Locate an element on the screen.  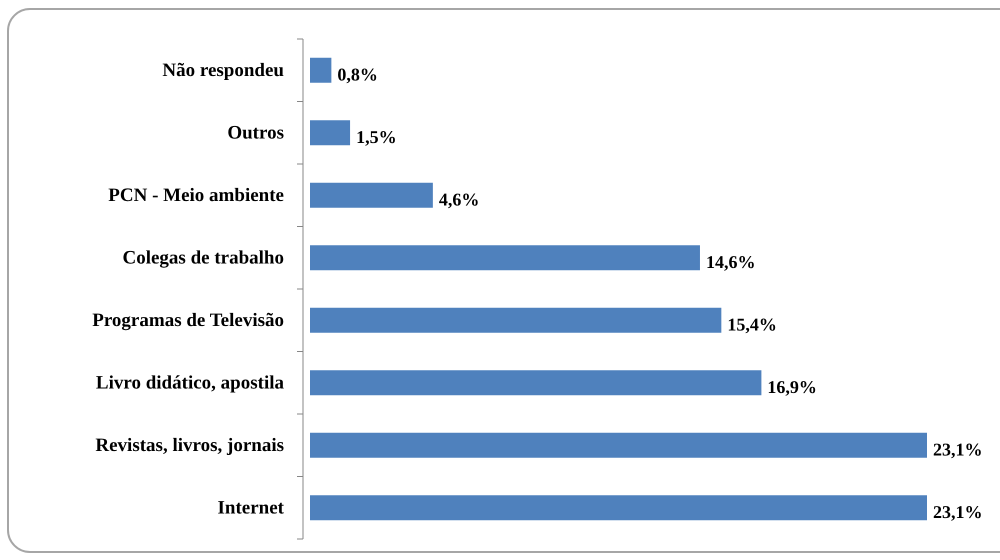
y-tick-label: PCN - Meio ambiente is located at coordinates (196, 195).